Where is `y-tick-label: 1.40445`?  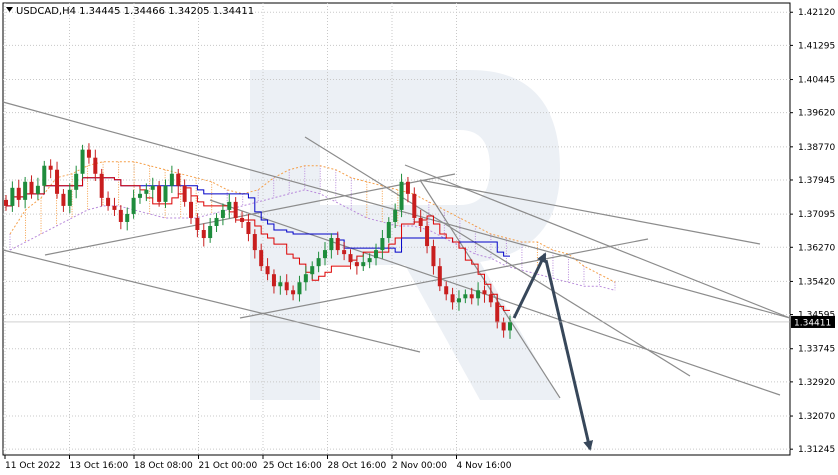
y-tick-label: 1.40445 is located at coordinates (816, 81).